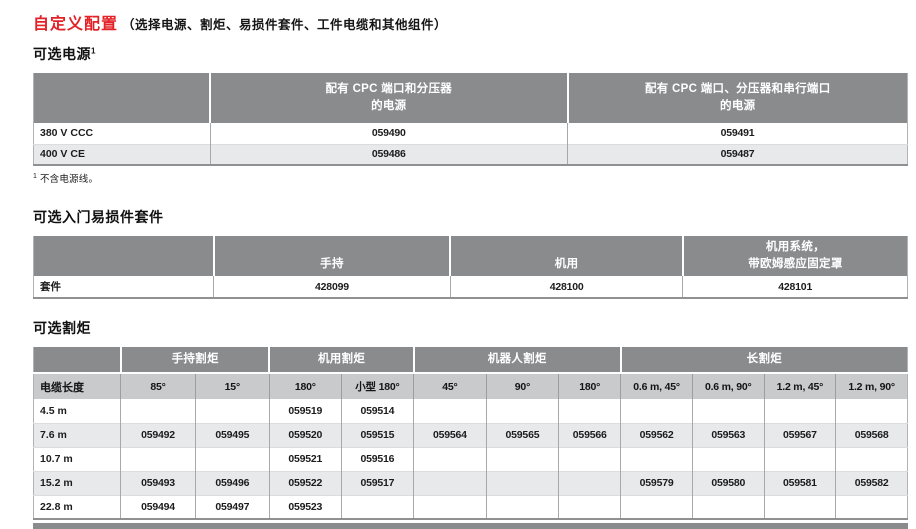 The width and height of the screenshot is (916, 529). Describe the element at coordinates (388, 154) in the screenshot. I see `part-number-cell: 059486` at that location.